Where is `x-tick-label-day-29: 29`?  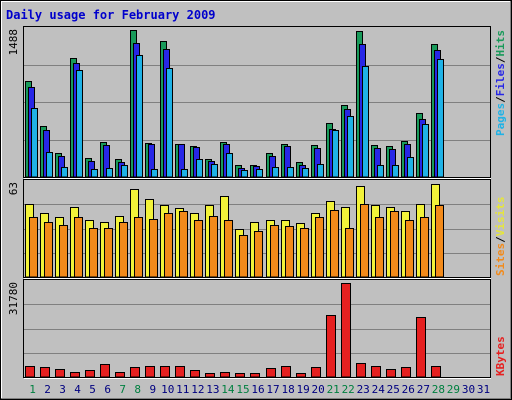
x-tick-label-day-29: 29 is located at coordinates (453, 389).